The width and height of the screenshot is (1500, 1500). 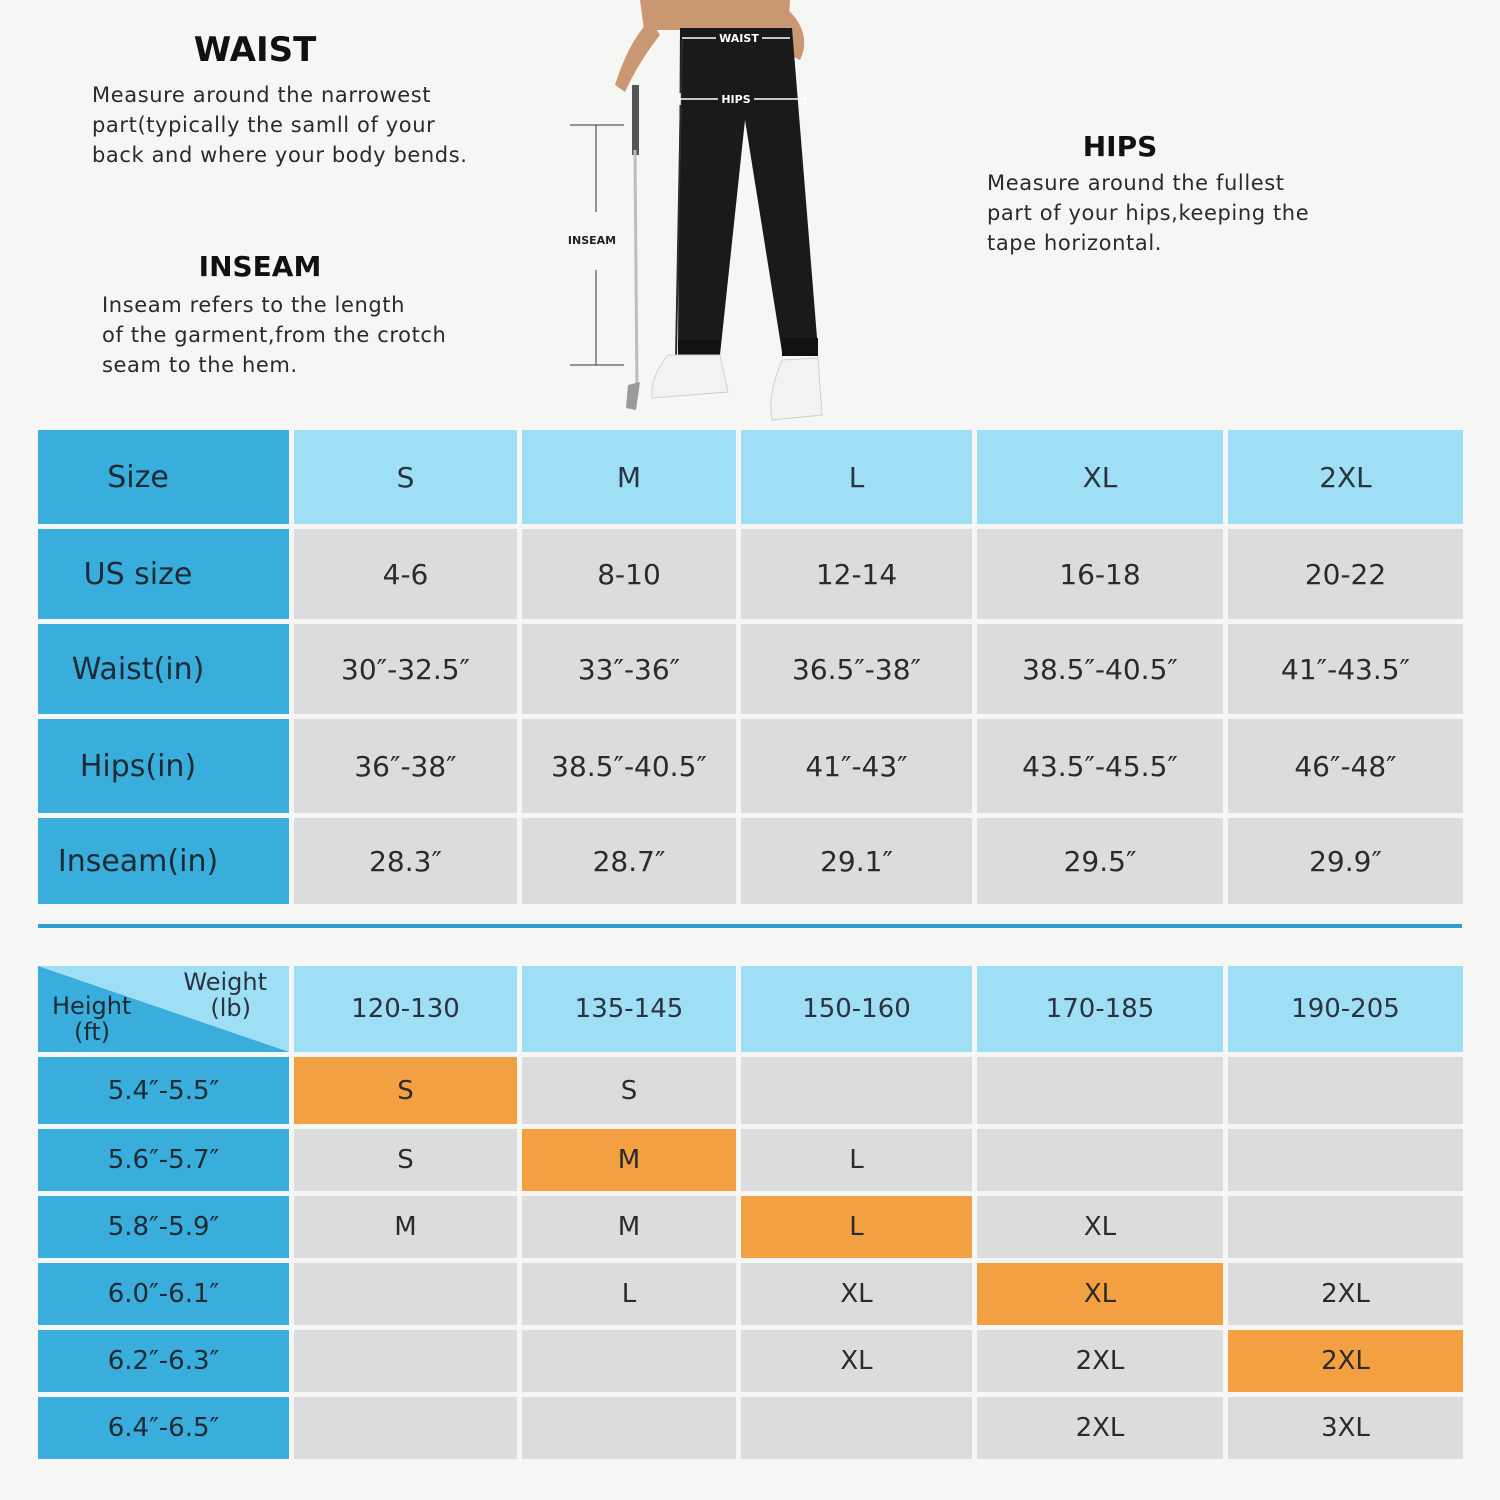 What do you see at coordinates (405, 669) in the screenshot?
I see `size-cell: 30″-32.5″` at bounding box center [405, 669].